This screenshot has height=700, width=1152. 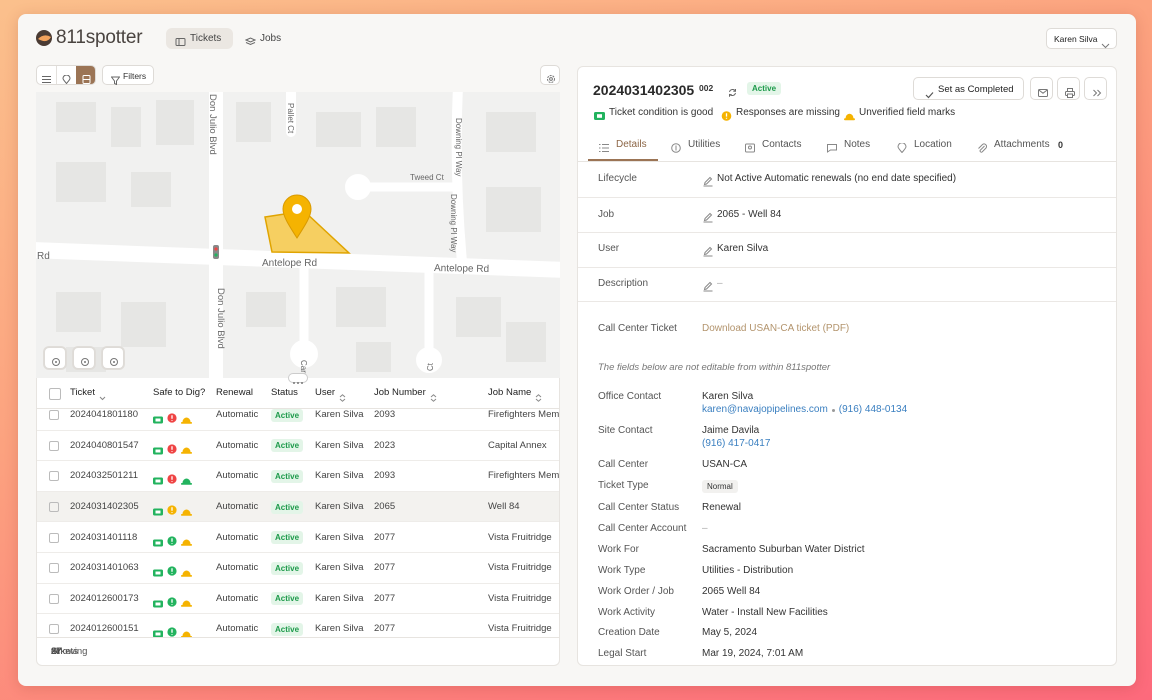 What do you see at coordinates (325, 392) in the screenshot?
I see `column-header: User` at bounding box center [325, 392].